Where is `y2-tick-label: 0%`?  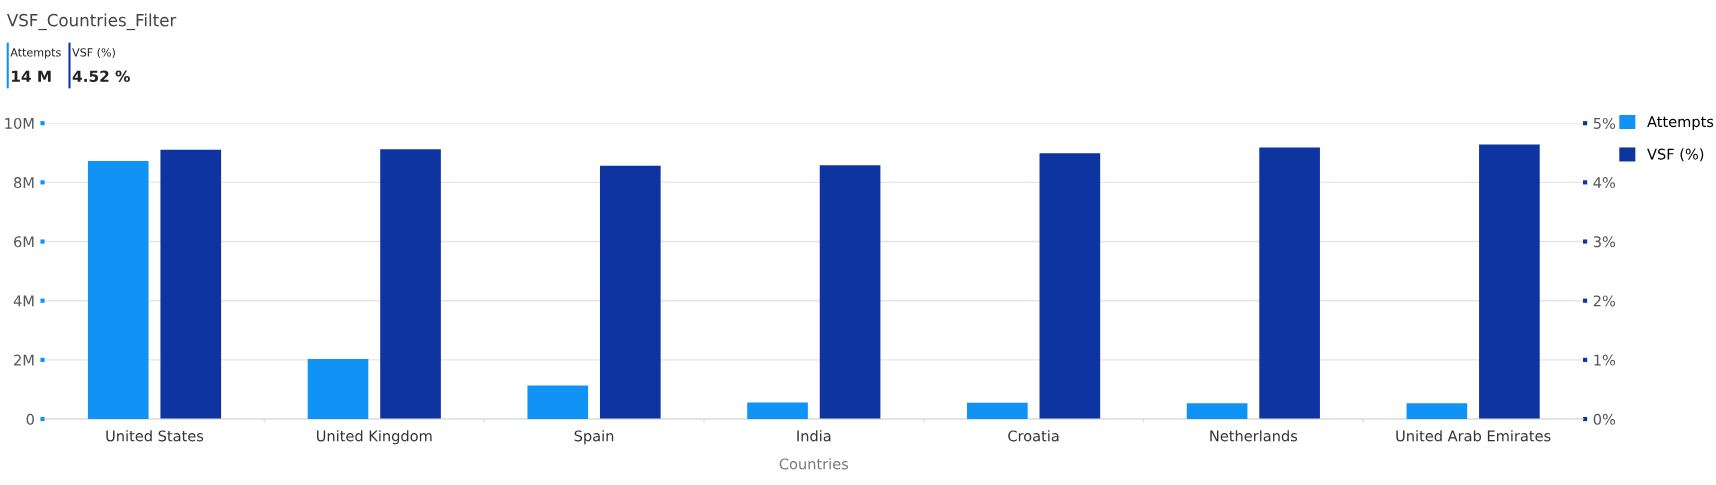 y2-tick-label: 0% is located at coordinates (1604, 419).